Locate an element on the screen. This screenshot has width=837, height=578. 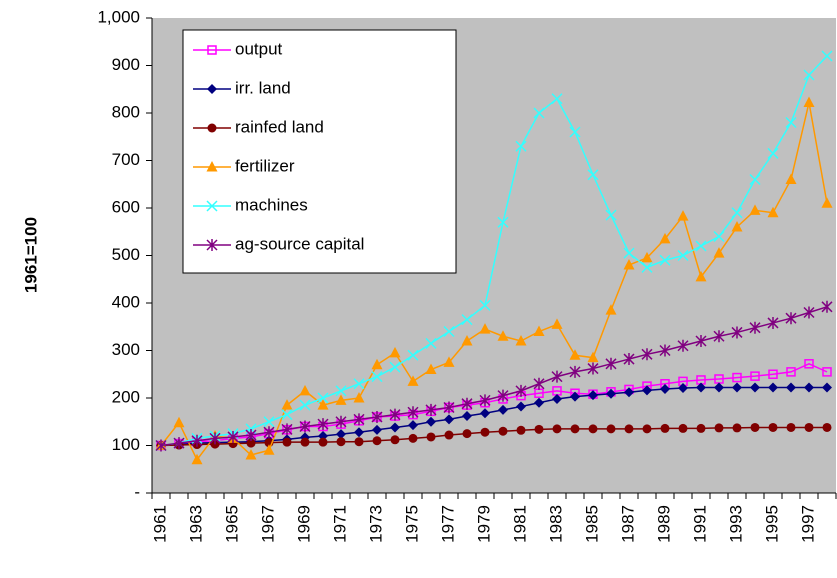
legend-label: rainfed land is located at coordinates (279, 126).